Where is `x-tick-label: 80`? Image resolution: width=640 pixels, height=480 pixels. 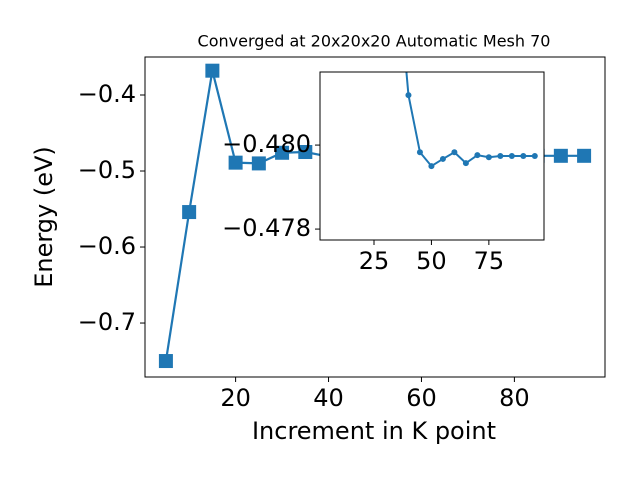 x-tick-label: 80 is located at coordinates (514, 398).